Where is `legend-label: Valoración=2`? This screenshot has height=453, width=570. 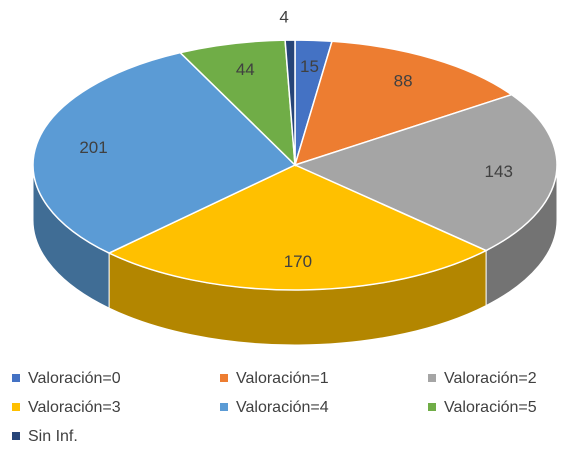
legend-label: Valoración=2 is located at coordinates (490, 378).